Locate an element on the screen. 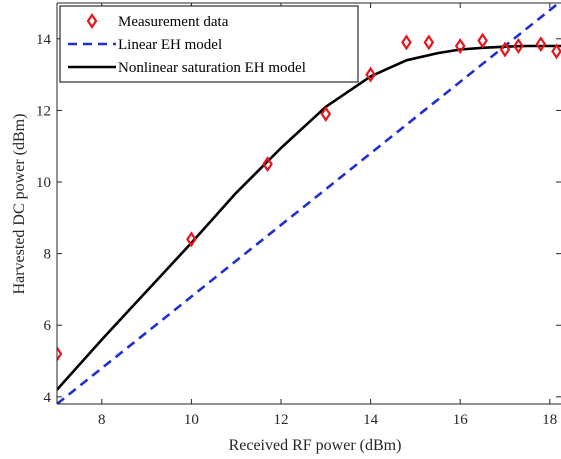  x-tick-label-14: 14 is located at coordinates (371, 420).